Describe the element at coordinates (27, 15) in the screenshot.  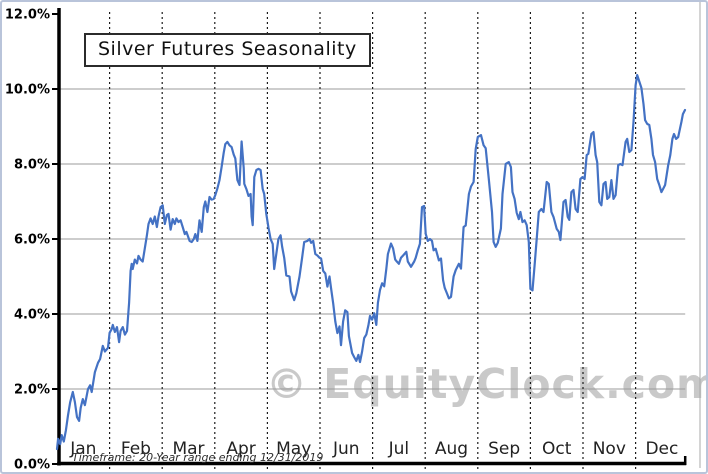
I see `y-axis-label: 12.0%` at that location.